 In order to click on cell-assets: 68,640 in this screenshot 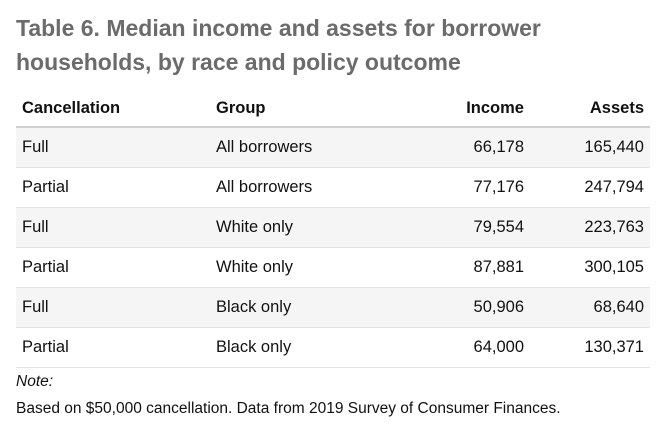, I will do `click(618, 307)`.